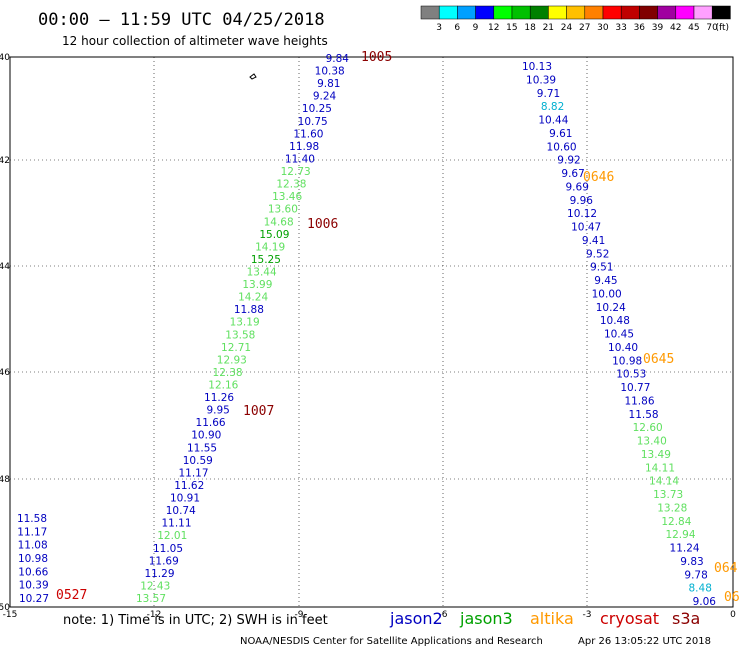 Image resolution: width=740 pixels, height=650 pixels. What do you see at coordinates (164, 561) in the screenshot?
I see `swh-value: 11.69` at bounding box center [164, 561].